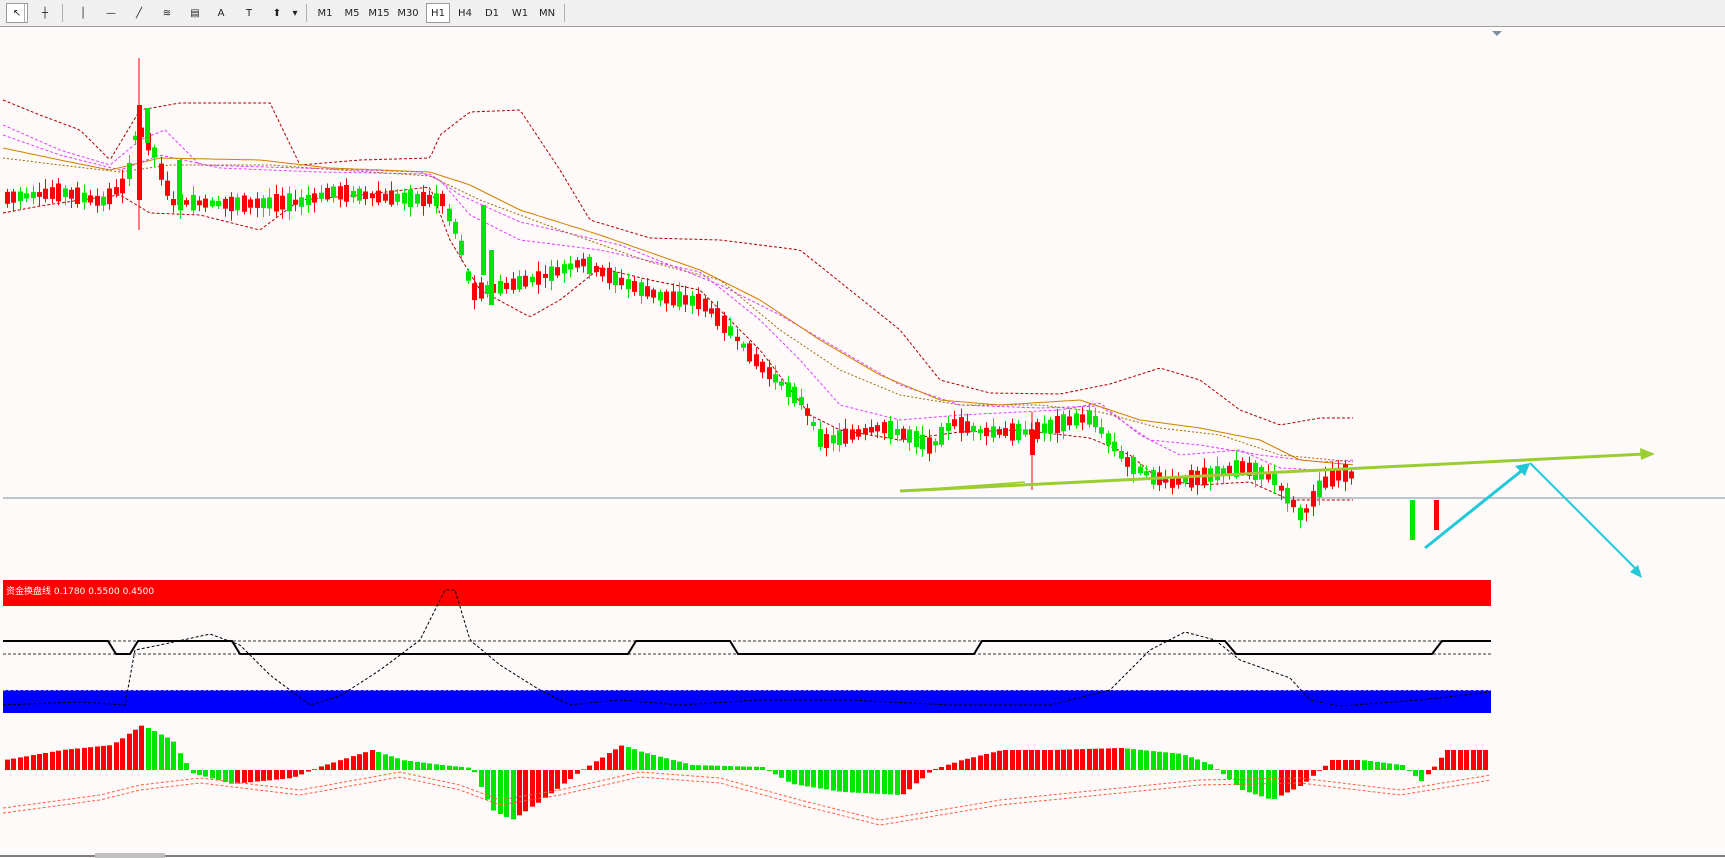 The height and width of the screenshot is (858, 1725). Describe the element at coordinates (520, 13) in the screenshot. I see `timeframe-w1-button: W1` at that location.